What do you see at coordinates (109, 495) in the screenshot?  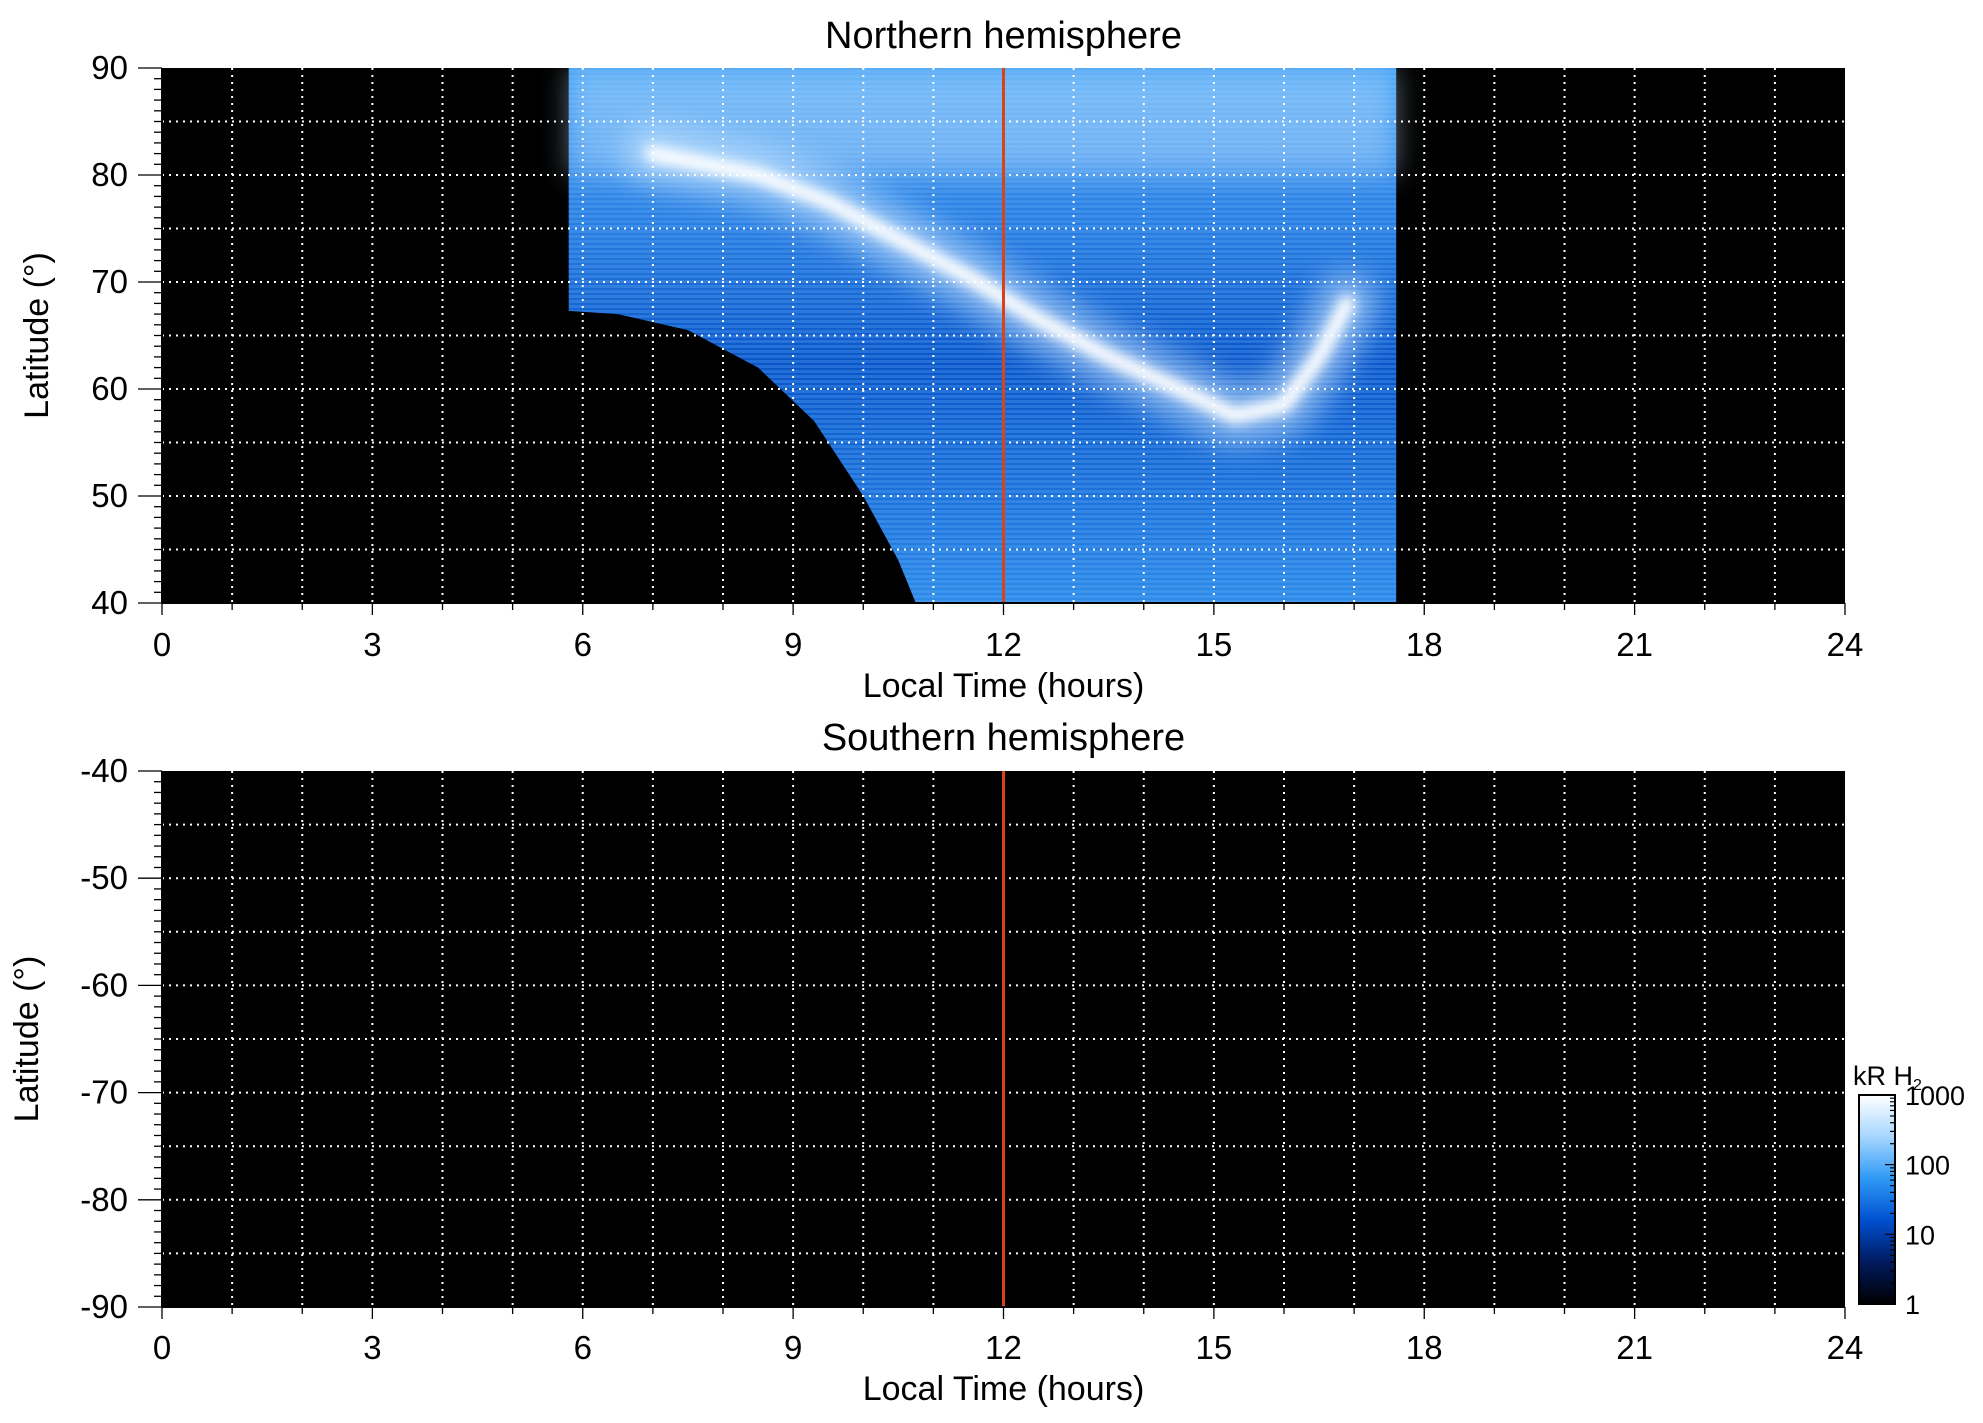 I see `y-tick-label: 50` at bounding box center [109, 495].